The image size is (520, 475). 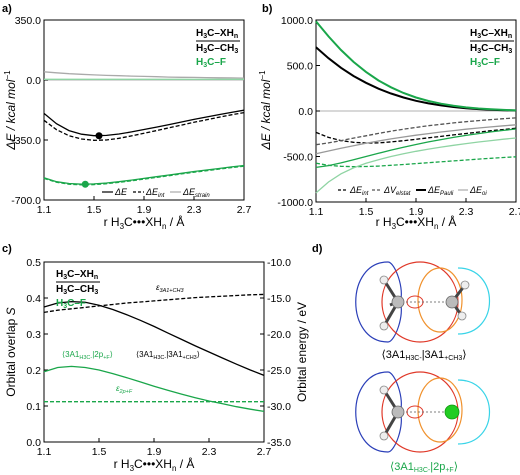 What do you see at coordinates (11, 351) in the screenshot?
I see `panel-c-ylabel: Orbital overlap S` at bounding box center [11, 351].